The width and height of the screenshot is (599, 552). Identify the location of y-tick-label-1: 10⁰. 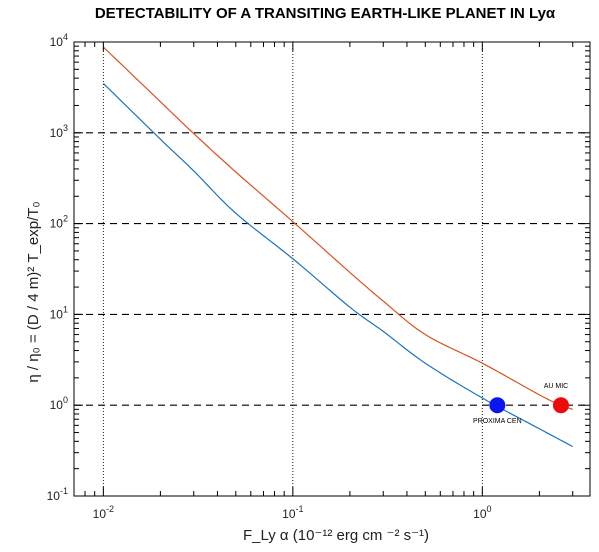
(59, 403).